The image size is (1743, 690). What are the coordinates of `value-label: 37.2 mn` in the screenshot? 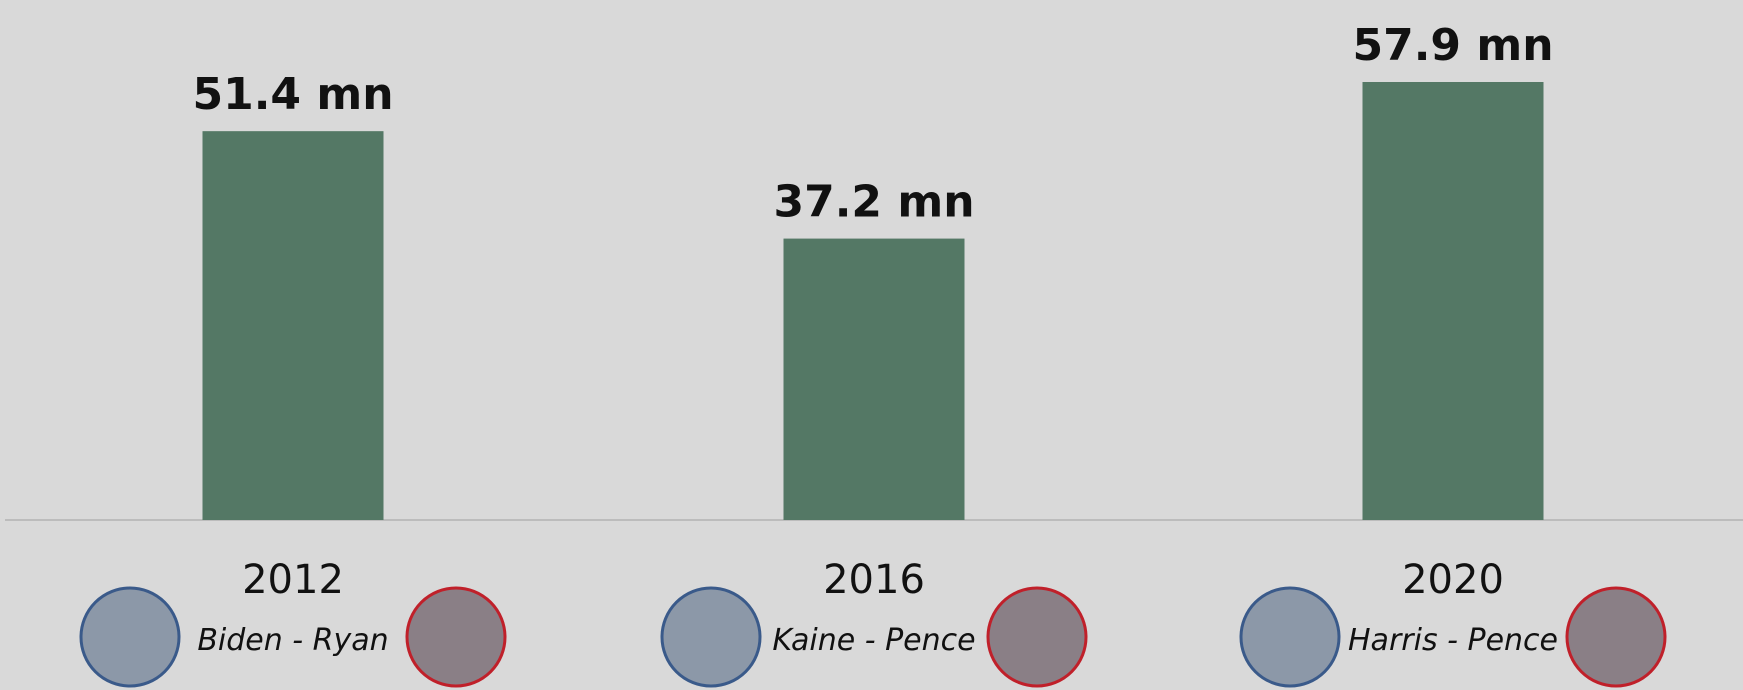 It's located at (873, 202).